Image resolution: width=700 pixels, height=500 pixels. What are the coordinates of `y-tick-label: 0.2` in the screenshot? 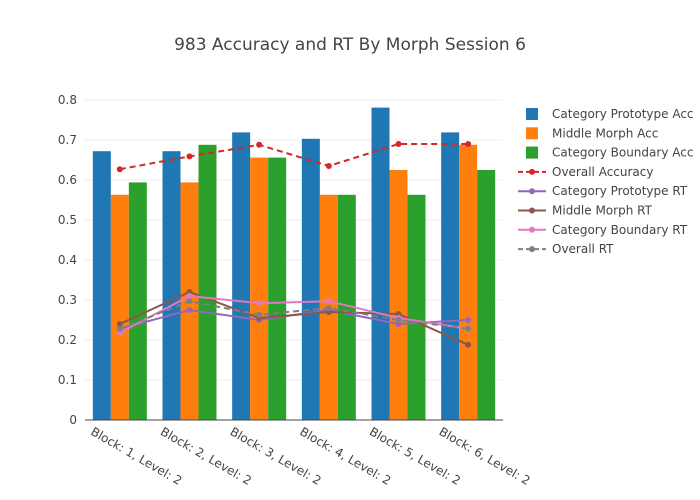 It's located at (67, 340).